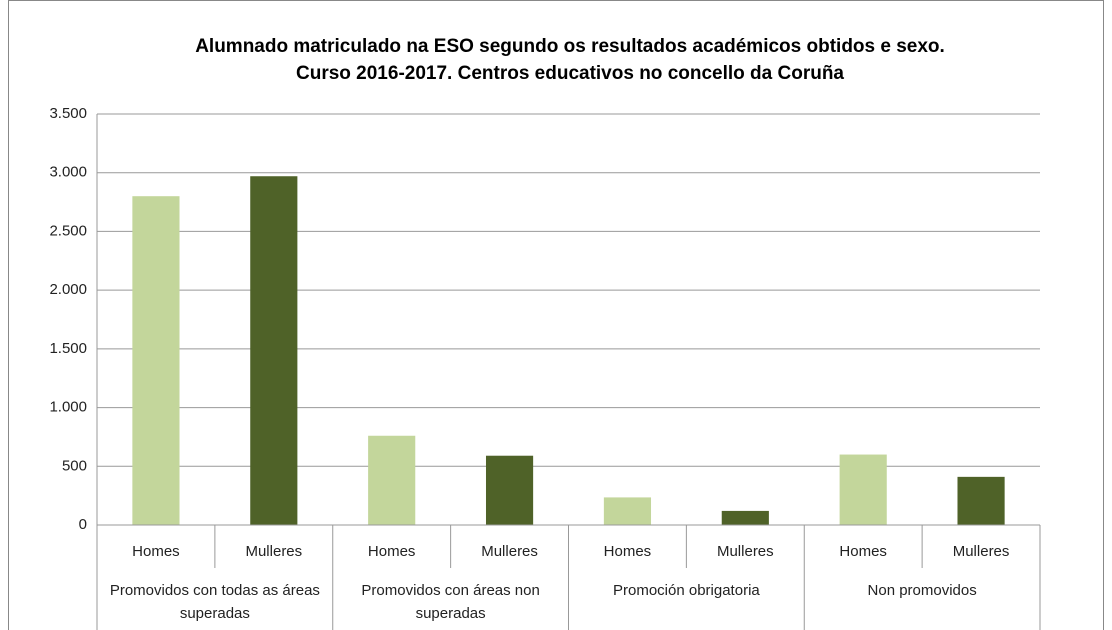 The height and width of the screenshot is (630, 1112). What do you see at coordinates (68, 113) in the screenshot?
I see `y-tick-label: 3.500` at bounding box center [68, 113].